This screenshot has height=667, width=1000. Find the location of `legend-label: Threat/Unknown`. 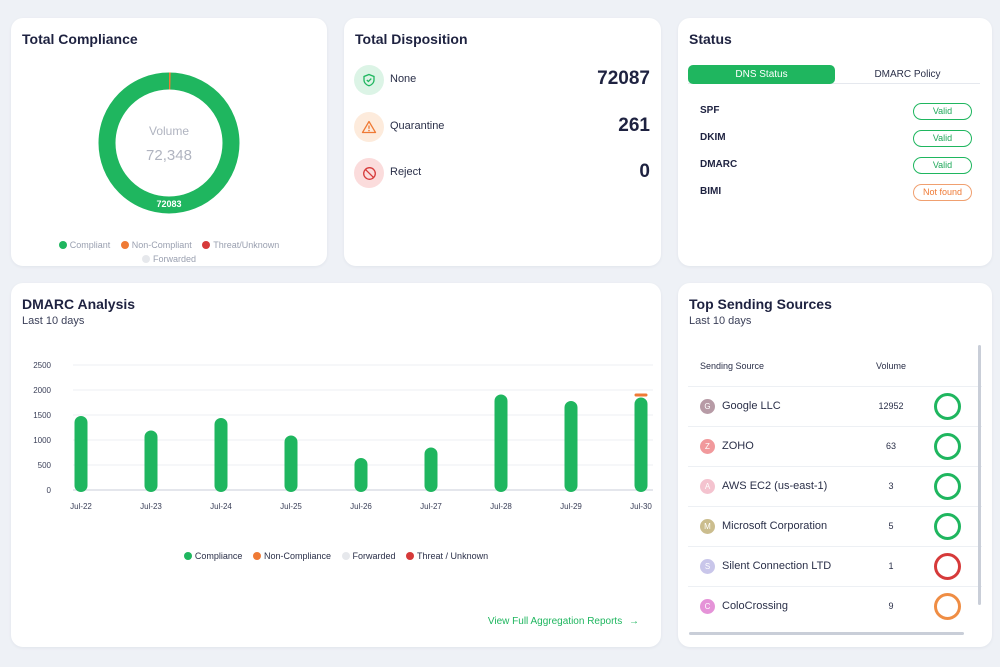

legend-label: Threat/Unknown is located at coordinates (246, 245).